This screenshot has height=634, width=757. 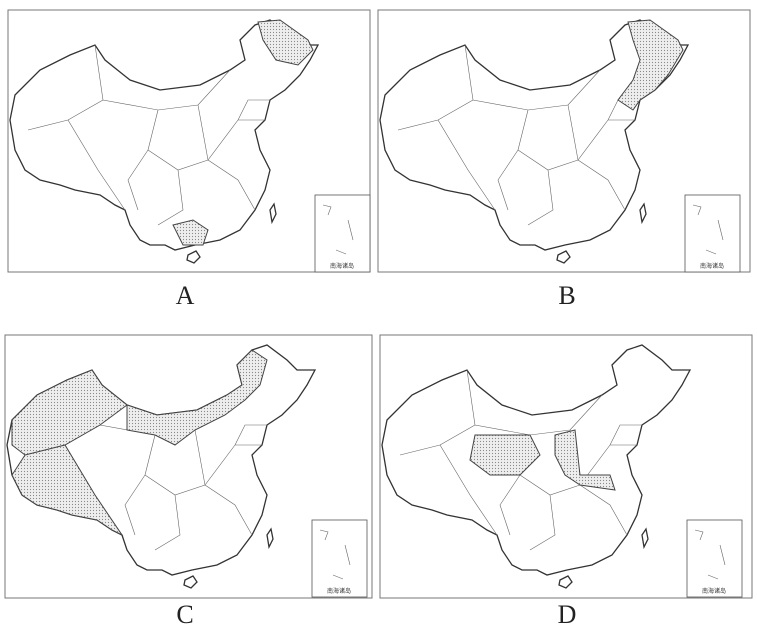 What do you see at coordinates (184, 614) in the screenshot?
I see `panel-label: C` at bounding box center [184, 614].